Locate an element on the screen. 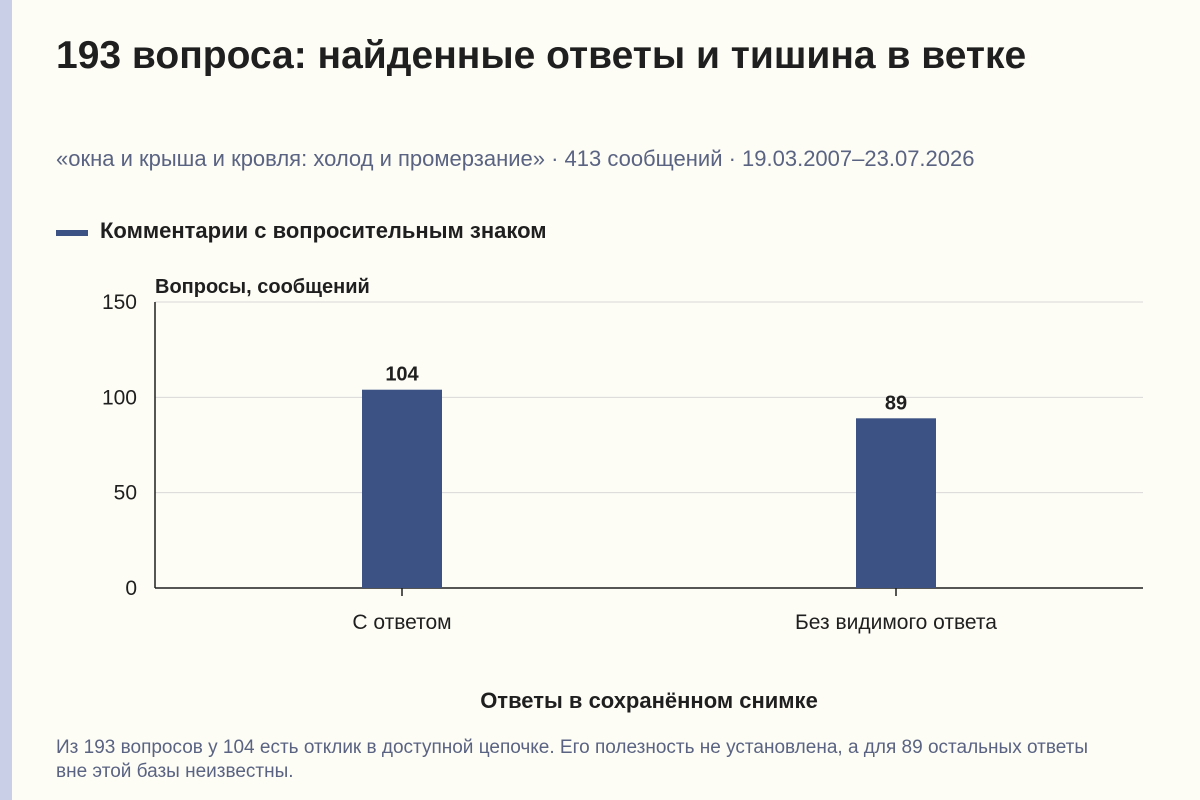 The image size is (1200, 800). bar-data-label: 104 is located at coordinates (402, 375).